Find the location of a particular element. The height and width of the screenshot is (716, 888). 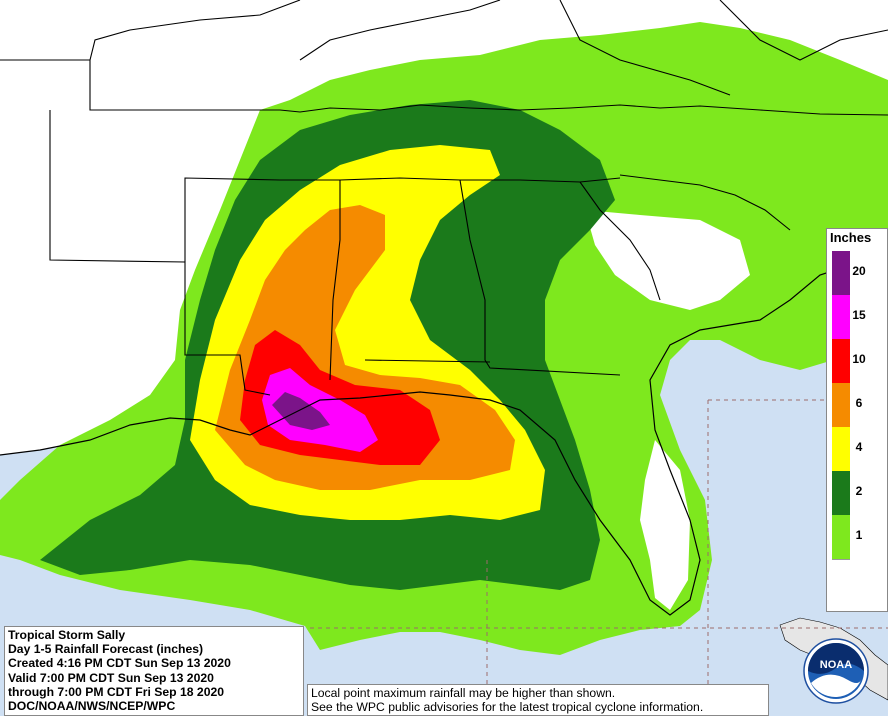

created-time: Created 4:16 PM CDT Sun Sep 13 2020 is located at coordinates (119, 663).